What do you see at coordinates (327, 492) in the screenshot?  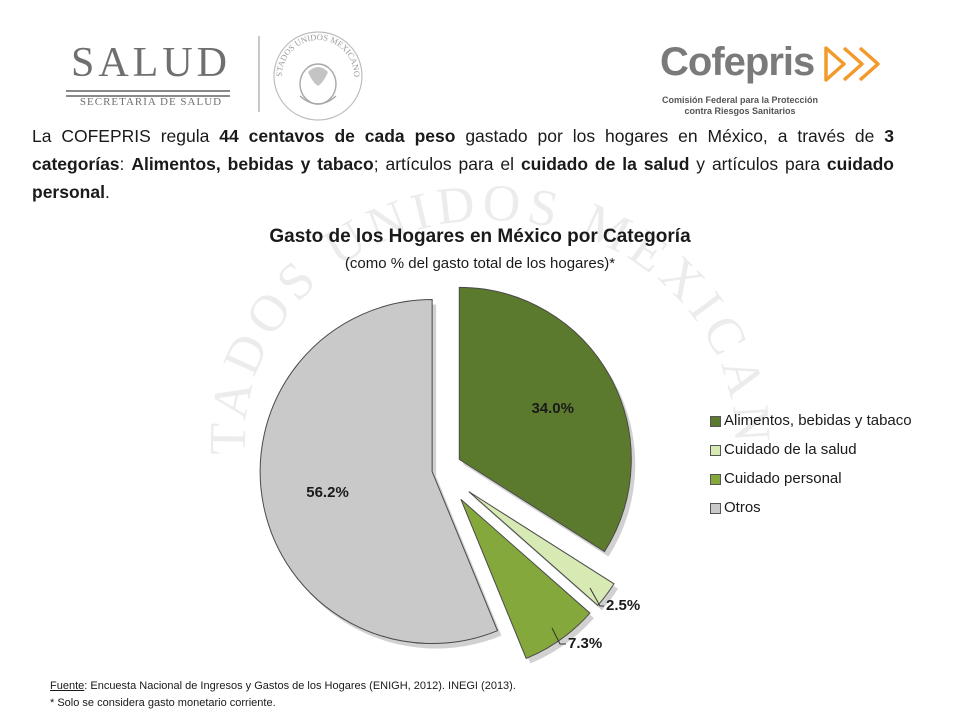 I see `slice-otros-label: 56.2%` at bounding box center [327, 492].